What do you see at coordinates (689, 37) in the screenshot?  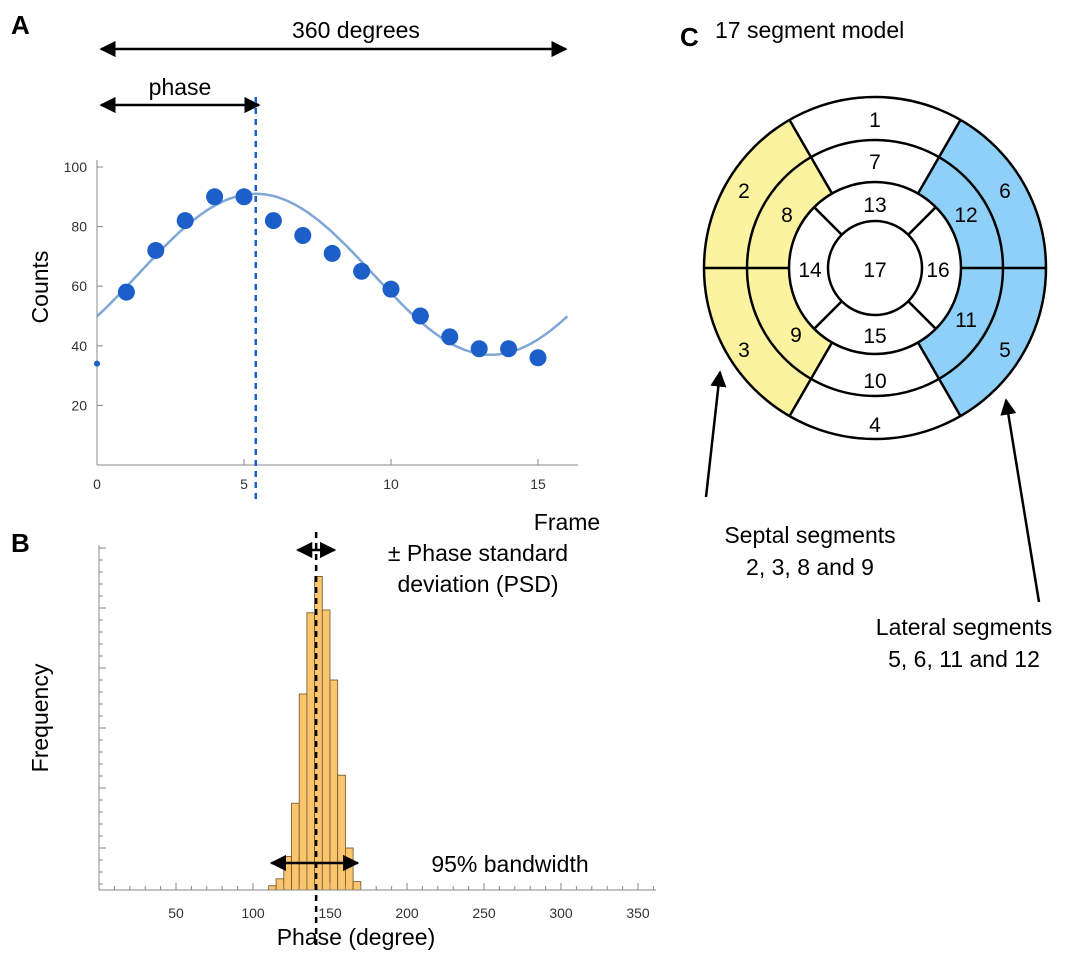 I see `panel-c-letter: C` at bounding box center [689, 37].